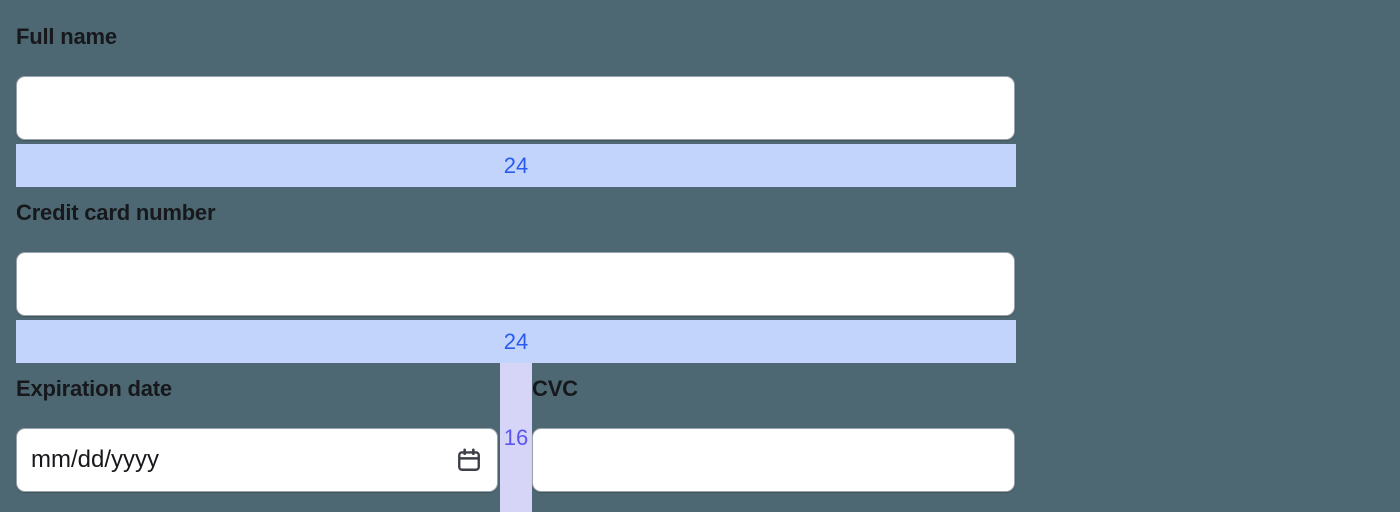 The width and height of the screenshot is (1400, 512). I want to click on expiration-date-field, so click(257, 460).